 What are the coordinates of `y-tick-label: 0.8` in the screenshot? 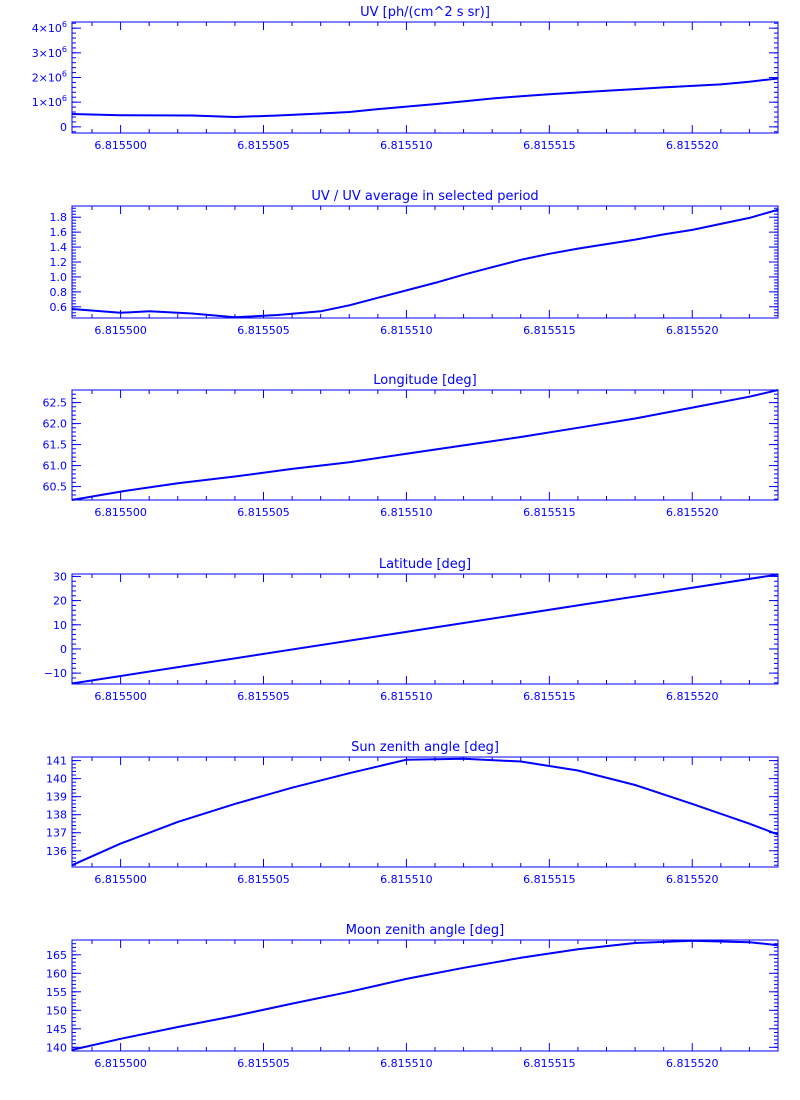 It's located at (59, 292).